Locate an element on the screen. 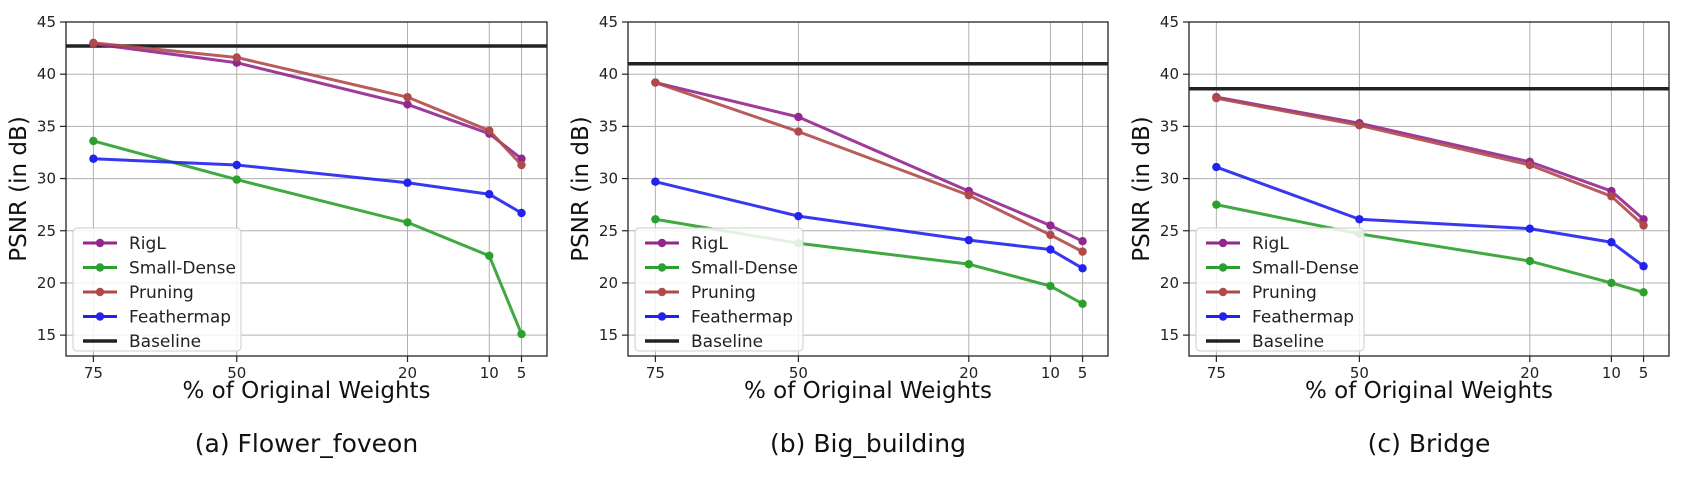  y-tick-label: 25 is located at coordinates (1169, 231).